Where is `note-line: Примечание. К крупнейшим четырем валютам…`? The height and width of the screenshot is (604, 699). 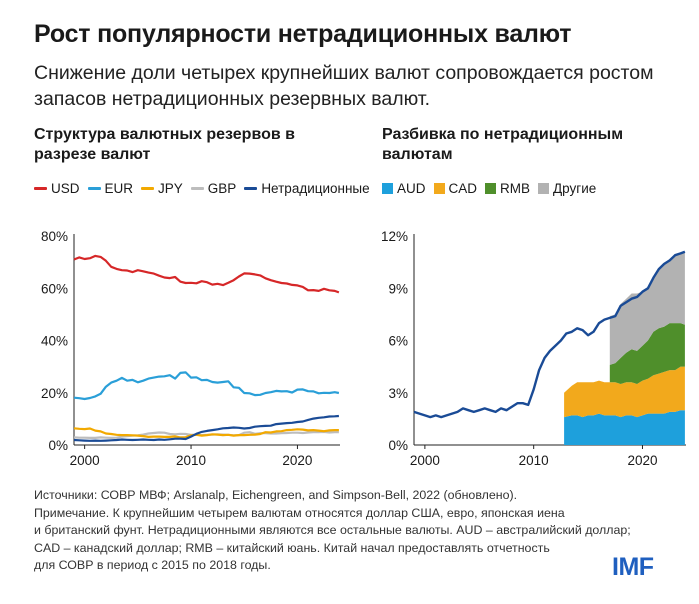 note-line: Примечание. К крупнейшим четырем валютам… is located at coordinates (299, 512).